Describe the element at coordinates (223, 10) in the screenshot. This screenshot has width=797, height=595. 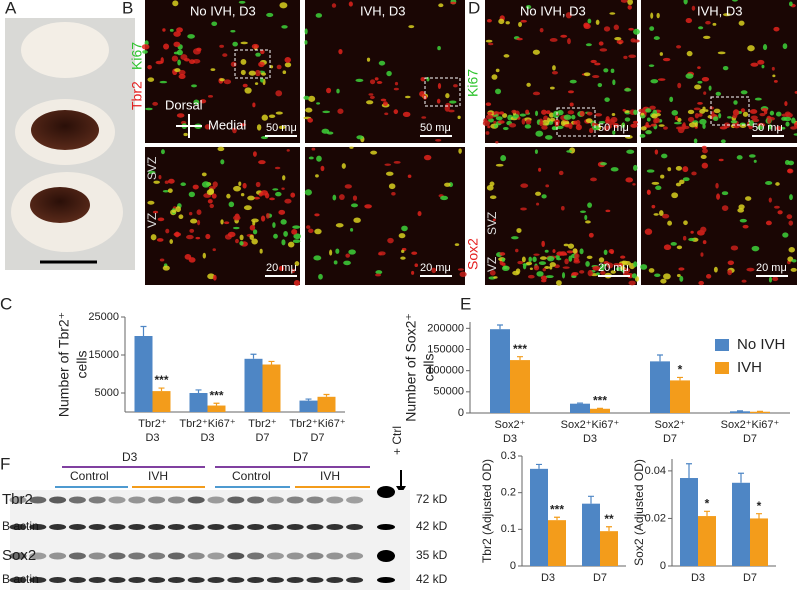
I see `image-title: No IVH, D3` at that location.